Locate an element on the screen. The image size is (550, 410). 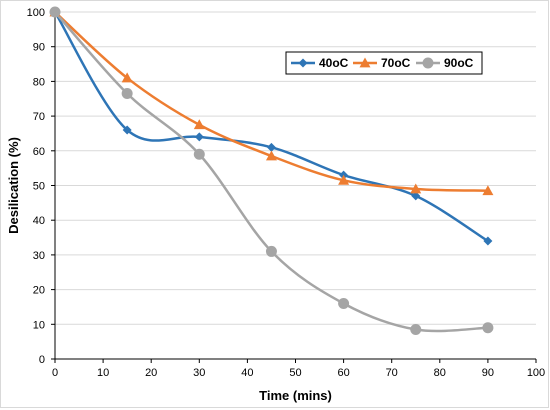
legend-box is located at coordinates (384, 63).